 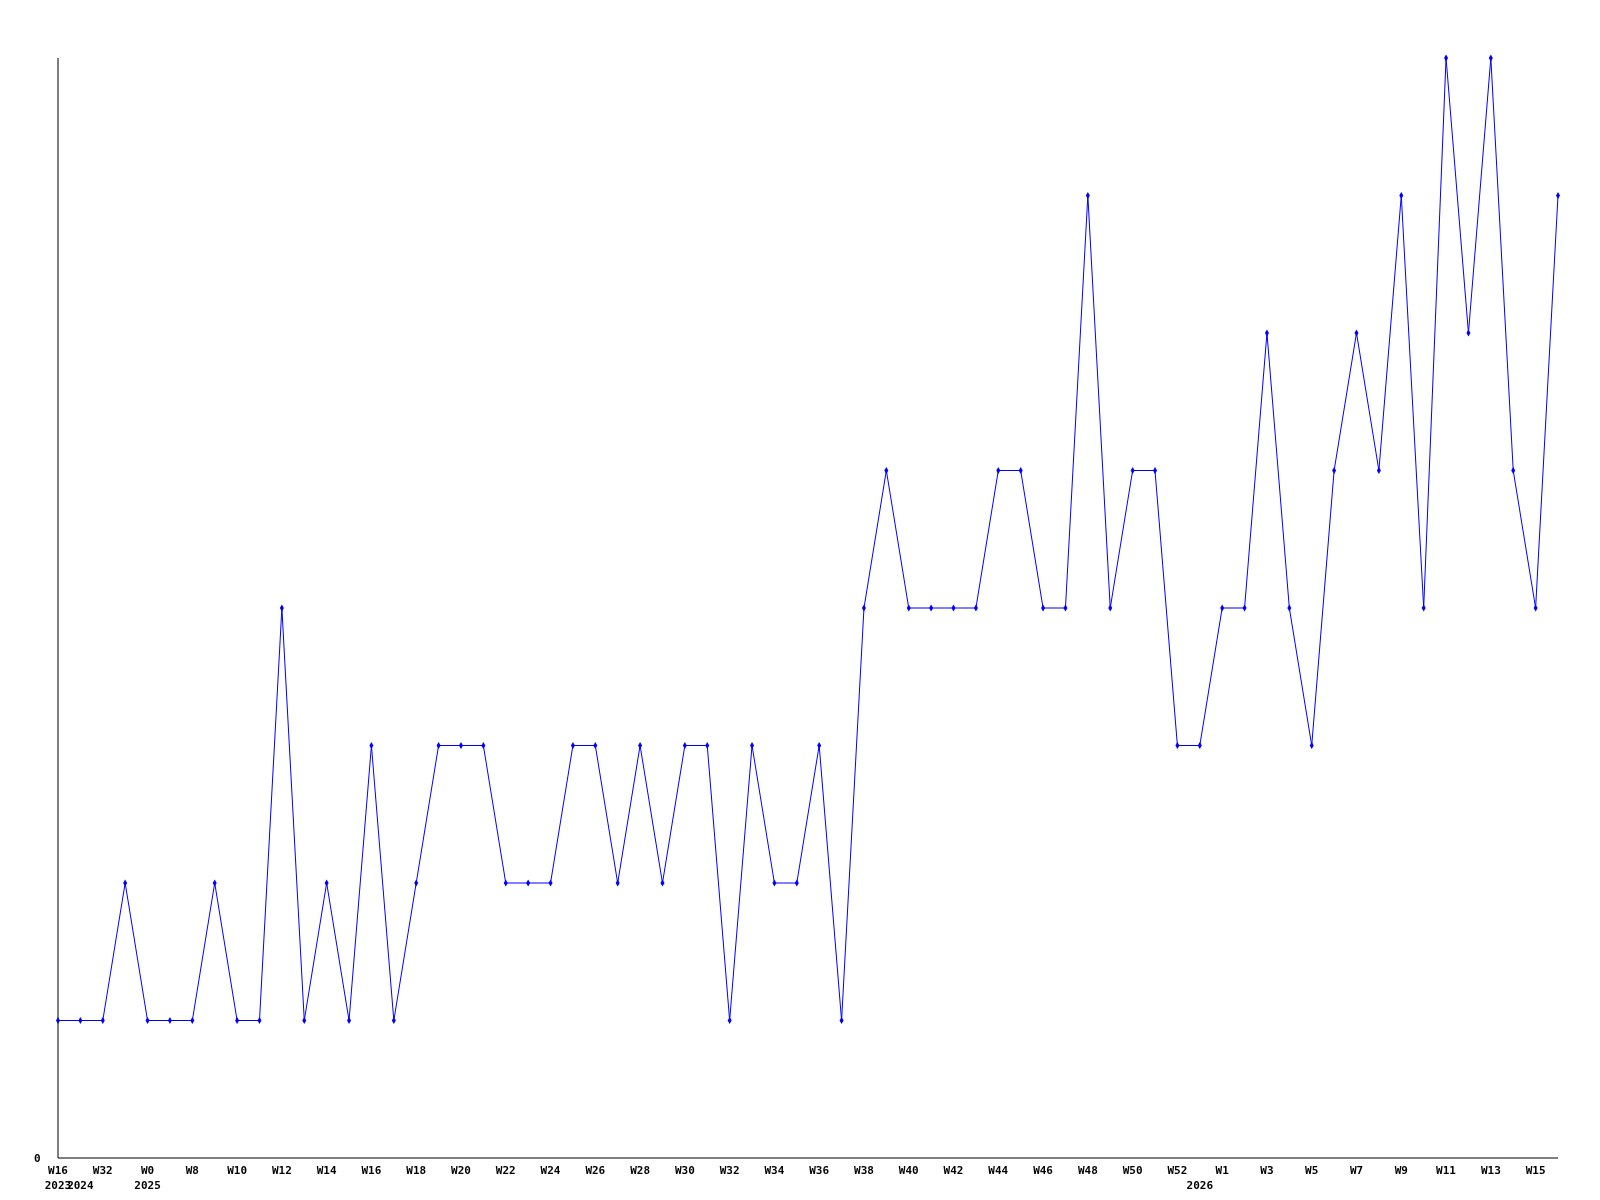 I want to click on x-tick-label: W30, so click(x=684, y=1170).